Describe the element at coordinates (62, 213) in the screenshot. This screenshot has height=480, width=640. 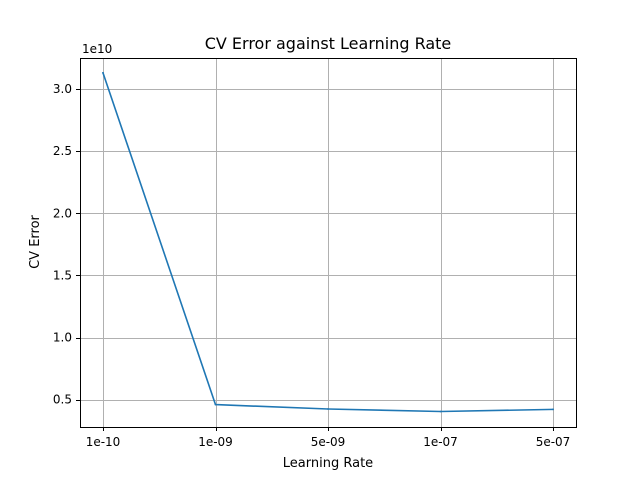
I see `y-tick-label: 2.0` at that location.